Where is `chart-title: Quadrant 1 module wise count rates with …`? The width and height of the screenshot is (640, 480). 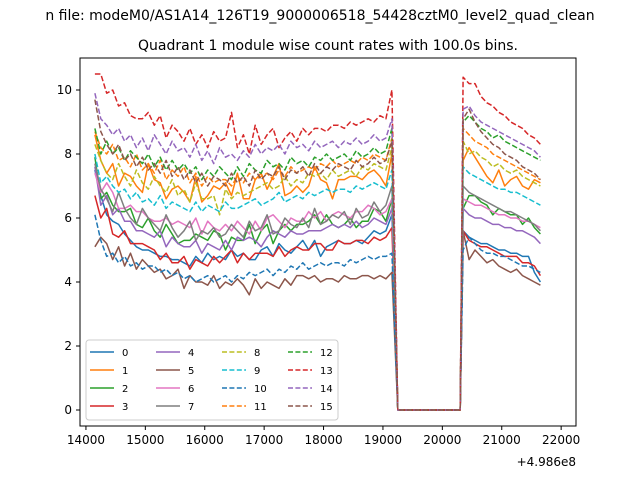
chart-title: Quadrant 1 module wise count rates with … is located at coordinates (328, 46).